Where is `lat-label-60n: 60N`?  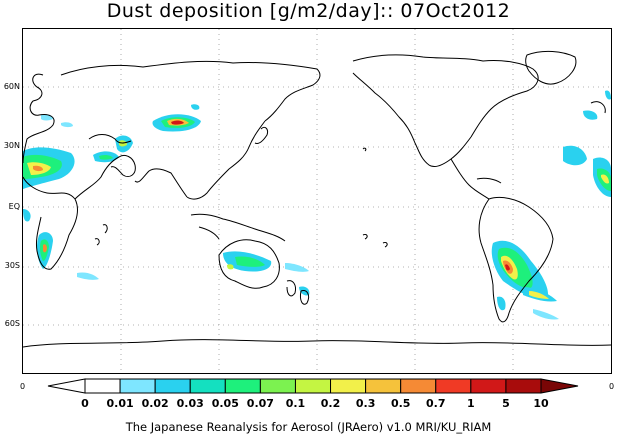
lat-label-60n: 60N is located at coordinates (11, 86).